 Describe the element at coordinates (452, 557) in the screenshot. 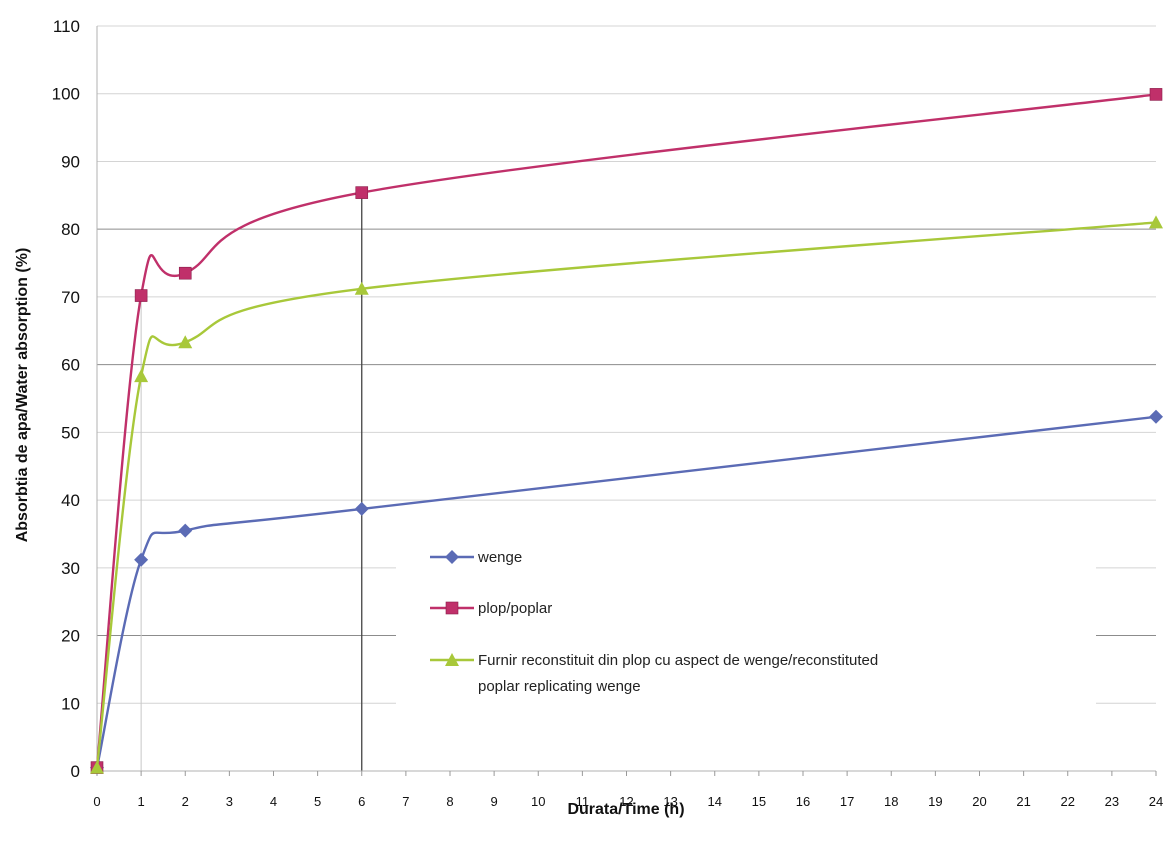

I see `legend-marker-wenge` at that location.